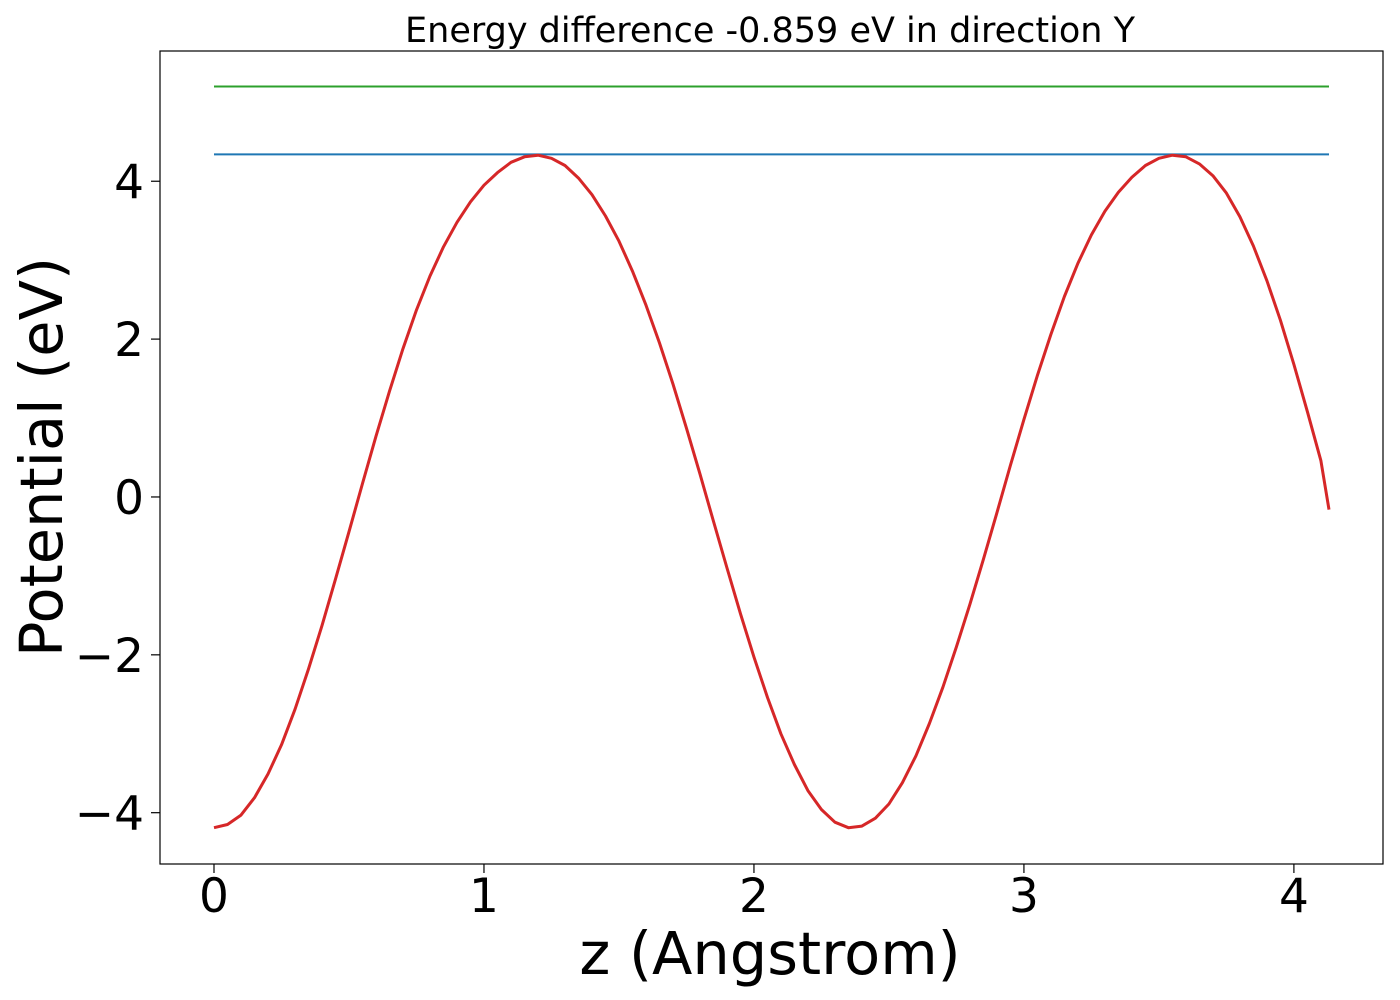 The image size is (1400, 1000). What do you see at coordinates (1024, 896) in the screenshot?
I see `x-tick-label: 3` at bounding box center [1024, 896].